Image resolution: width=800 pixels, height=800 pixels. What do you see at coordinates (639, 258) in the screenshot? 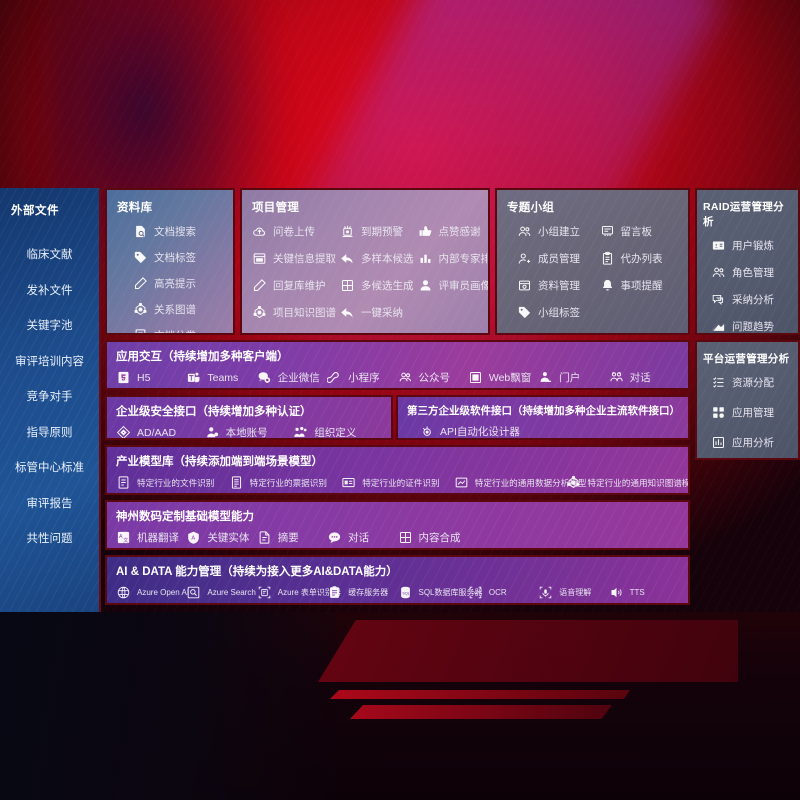
I see `group-item-todo-list: 代办列表` at bounding box center [639, 258].